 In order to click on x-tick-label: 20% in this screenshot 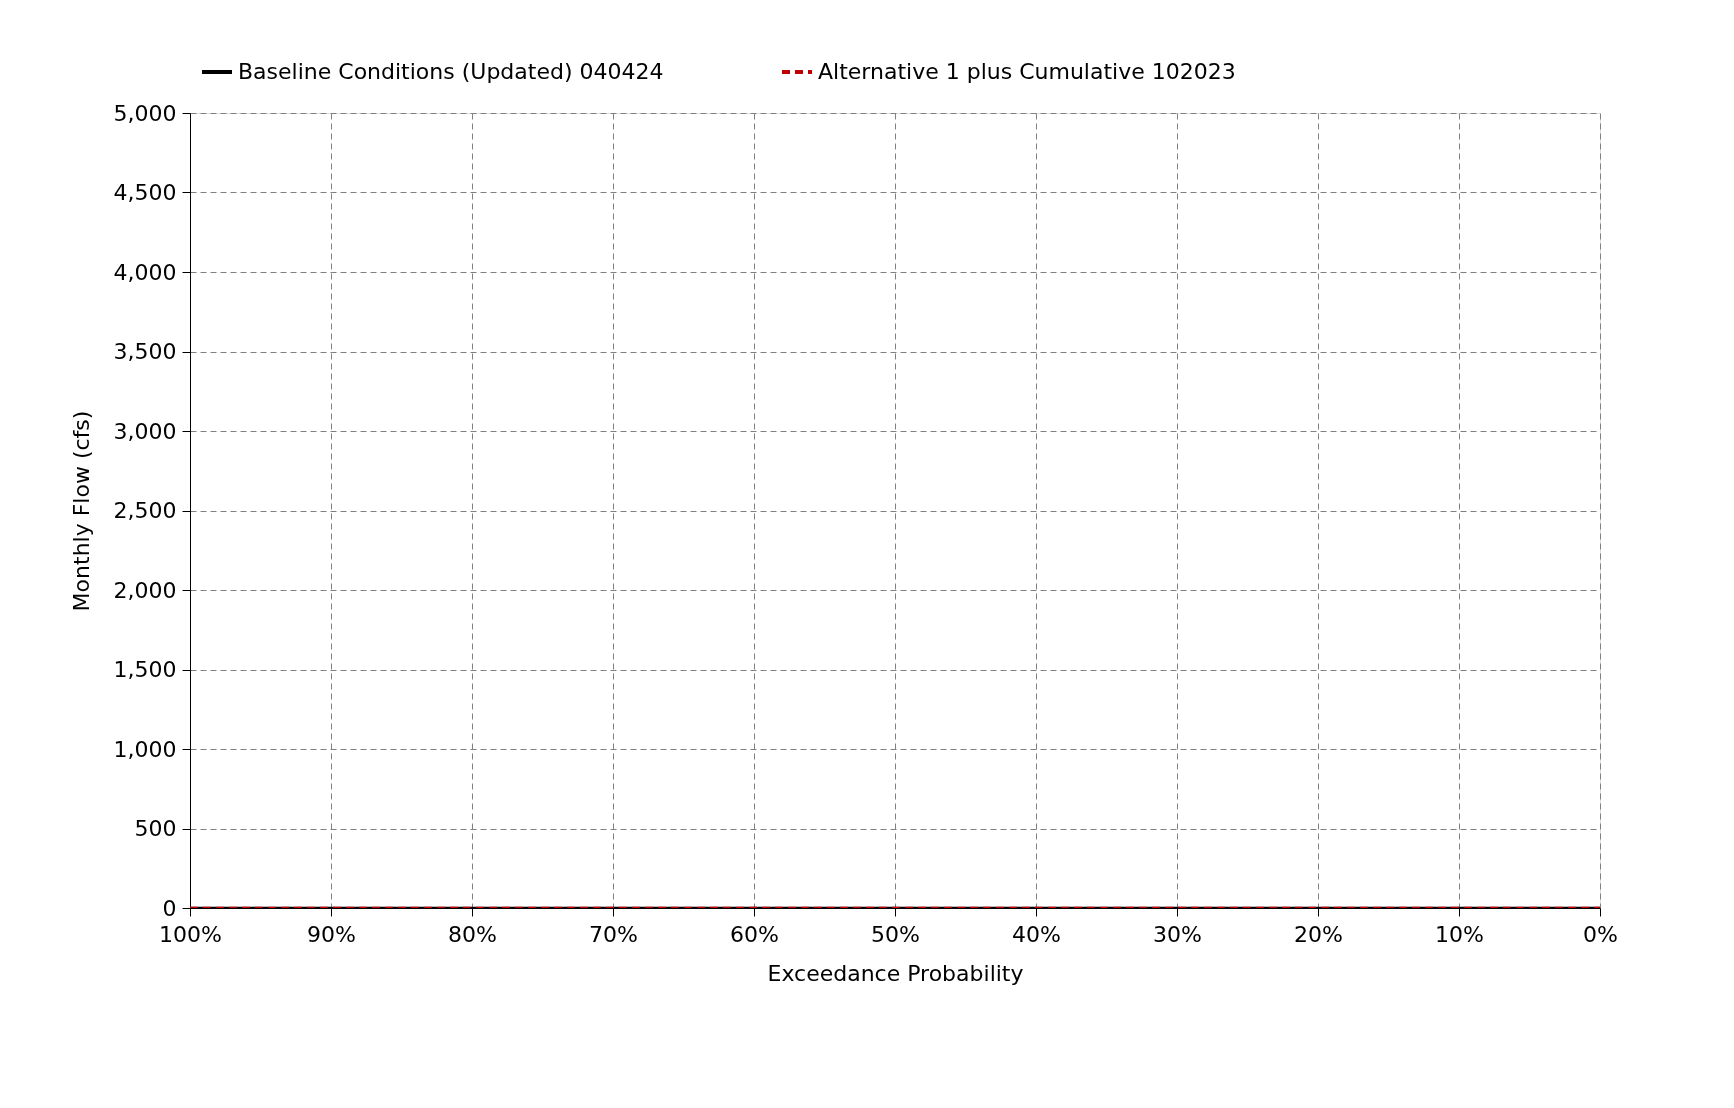, I will do `click(1318, 934)`.